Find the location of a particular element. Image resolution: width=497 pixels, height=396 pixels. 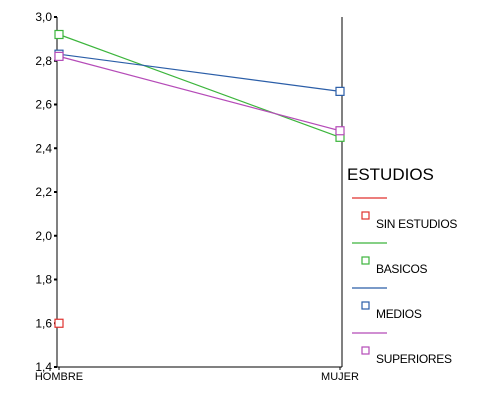

legend-label: SUPERIORES is located at coordinates (414, 359).